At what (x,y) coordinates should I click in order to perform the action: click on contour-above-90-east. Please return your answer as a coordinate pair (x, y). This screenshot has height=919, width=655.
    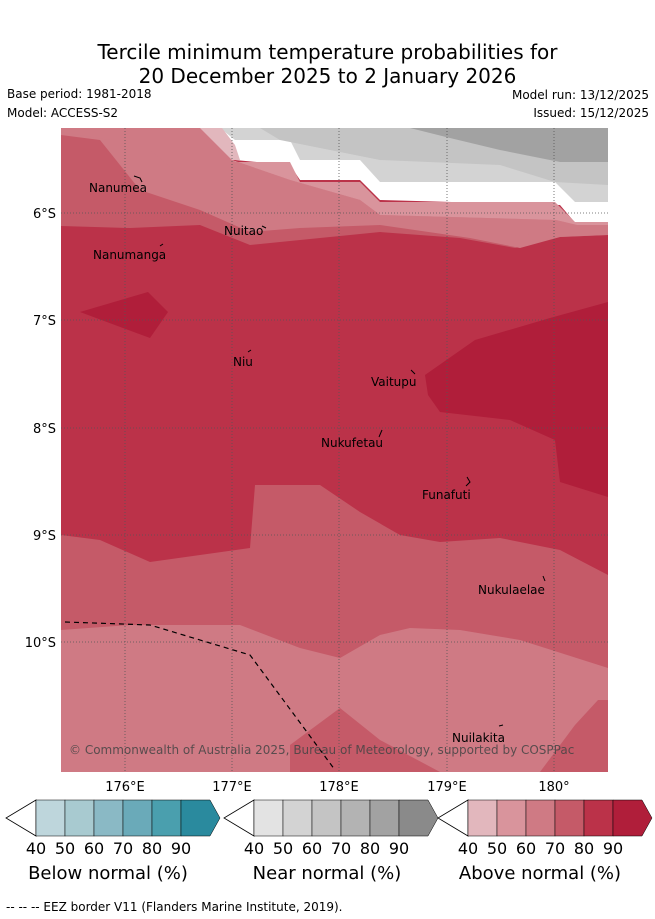
    Looking at the image, I should click on (516, 399).